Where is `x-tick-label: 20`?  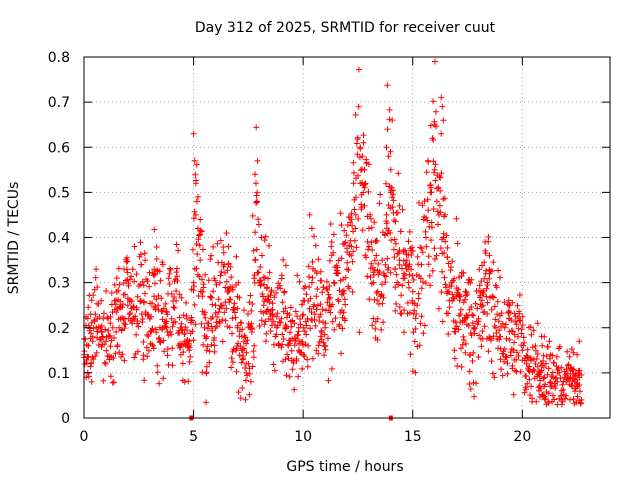
x-tick-label: 20 is located at coordinates (522, 437).